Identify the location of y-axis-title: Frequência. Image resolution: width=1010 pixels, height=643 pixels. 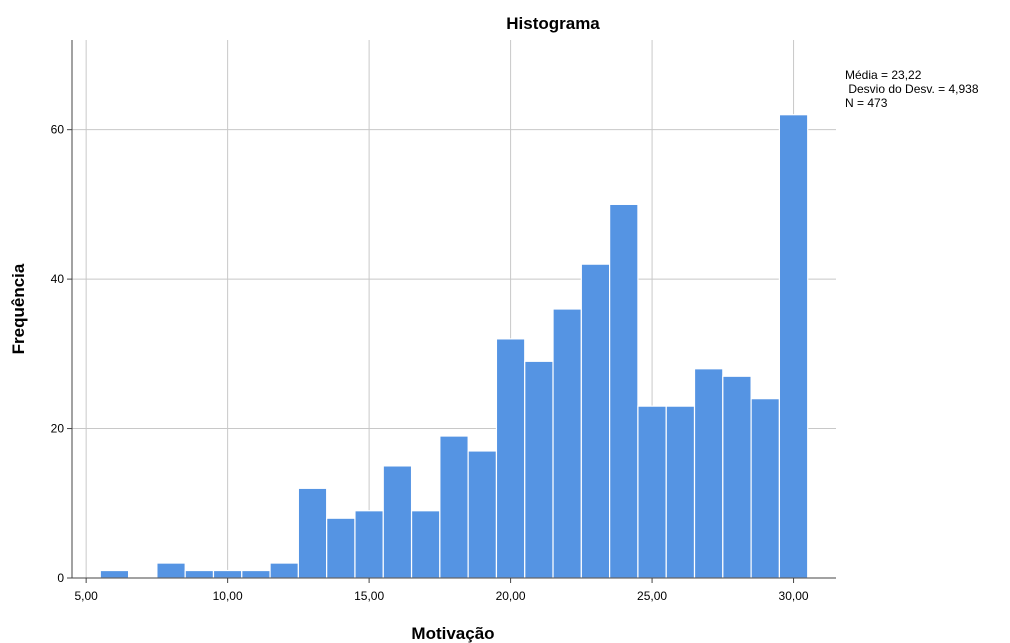
(18, 308).